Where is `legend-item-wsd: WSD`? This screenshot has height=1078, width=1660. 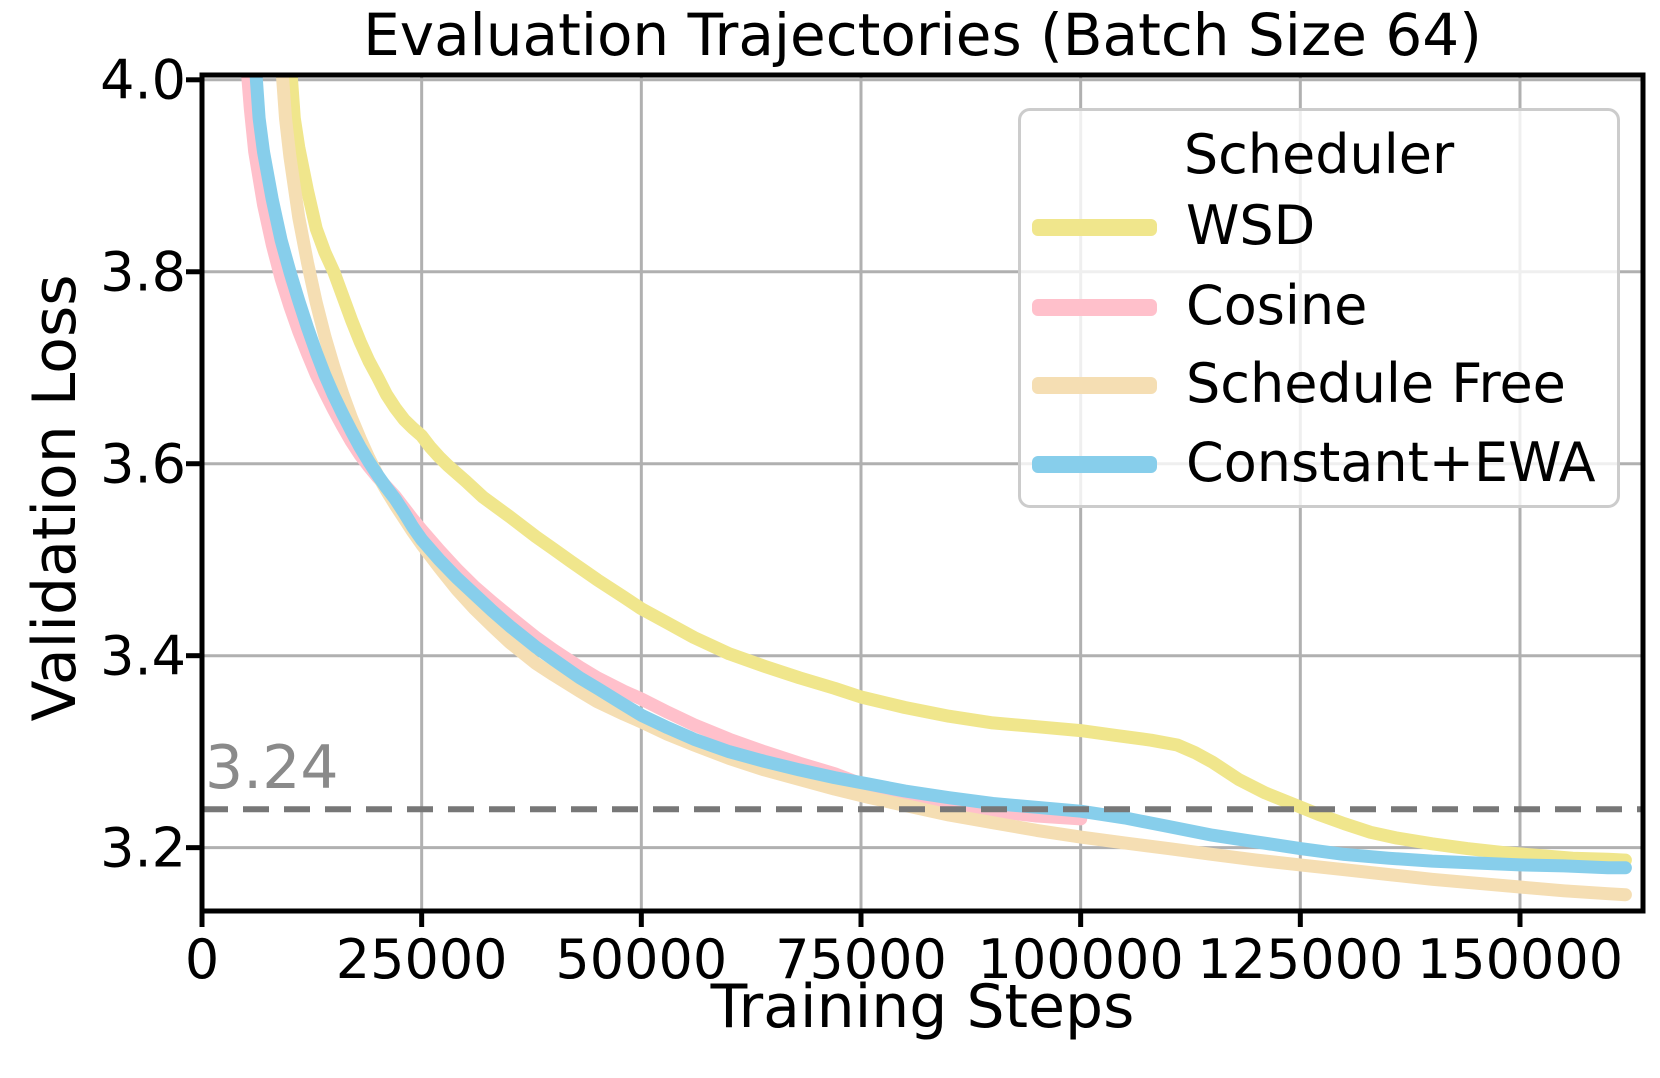
legend-item-wsd: WSD is located at coordinates (1319, 226).